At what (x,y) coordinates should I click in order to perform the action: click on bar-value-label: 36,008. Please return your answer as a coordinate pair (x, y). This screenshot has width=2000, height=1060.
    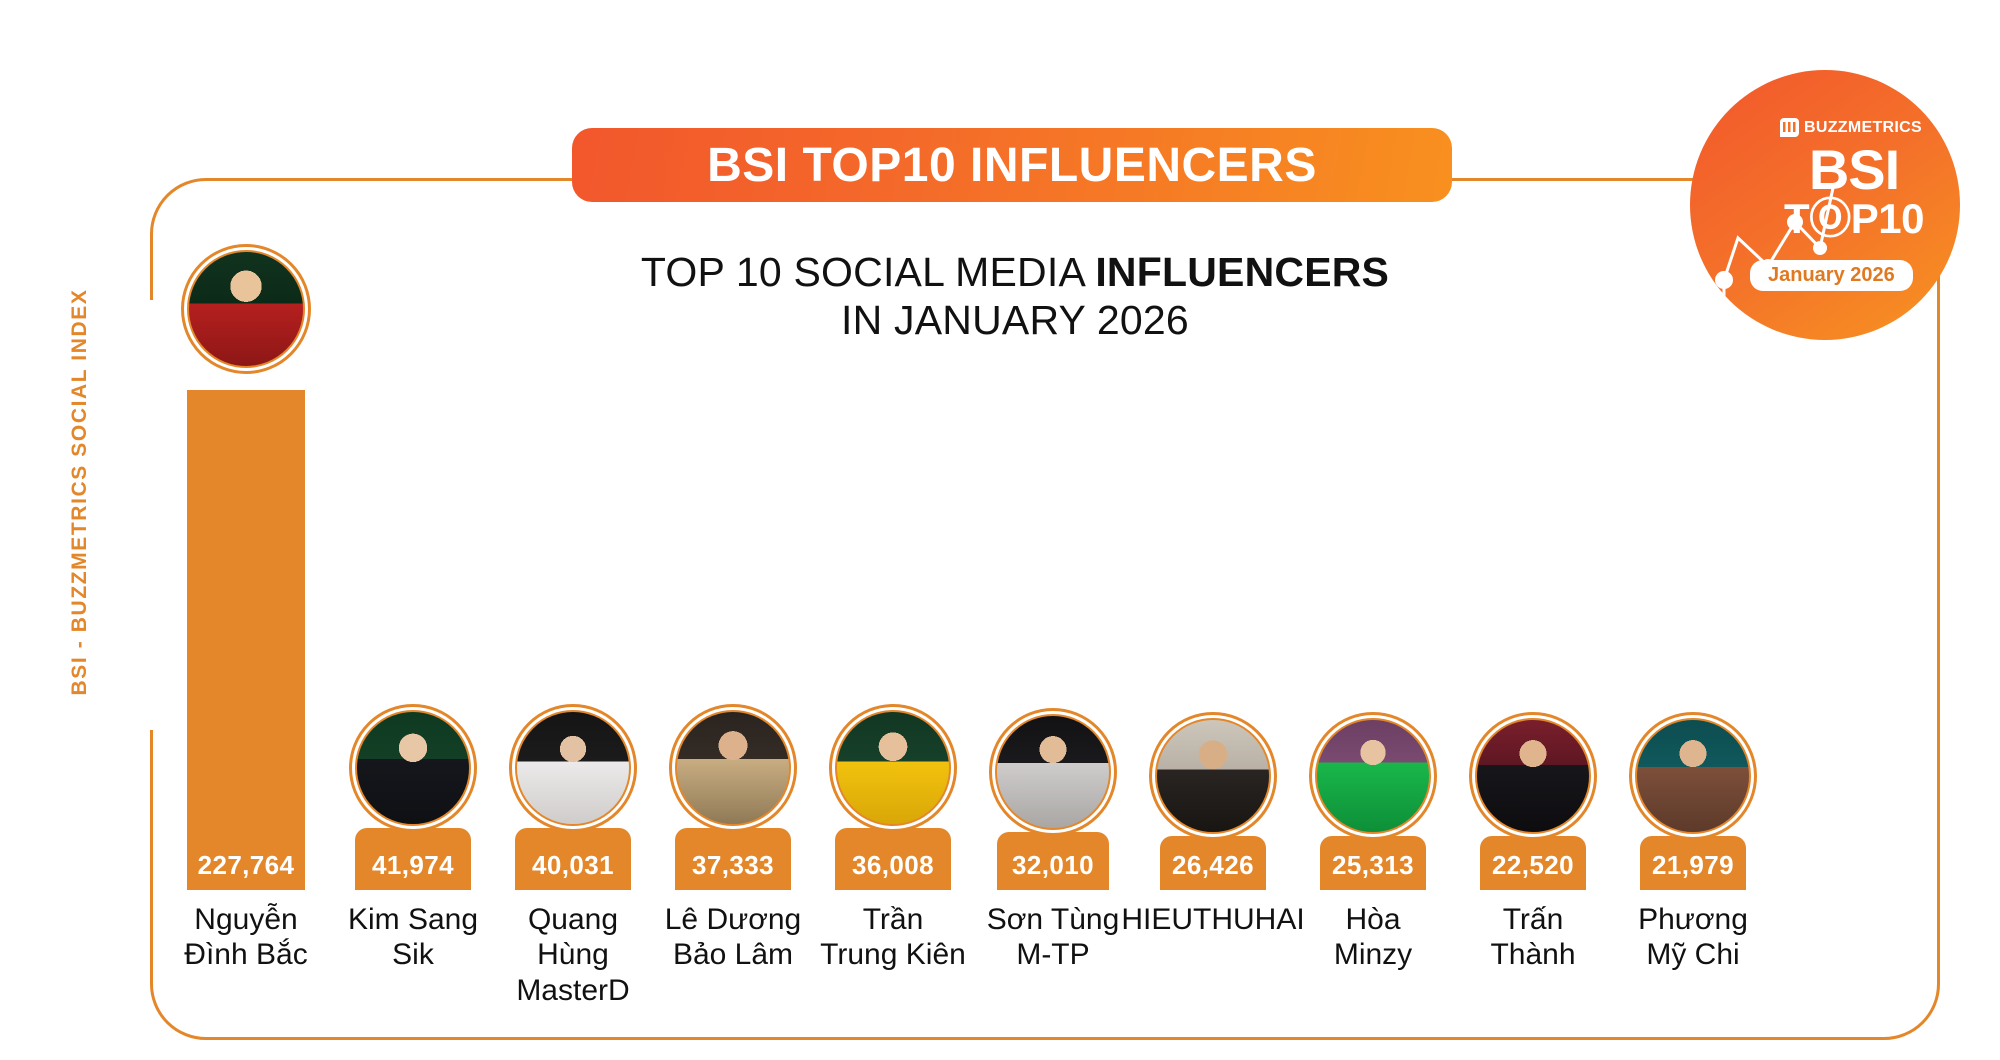
    Looking at the image, I should click on (893, 865).